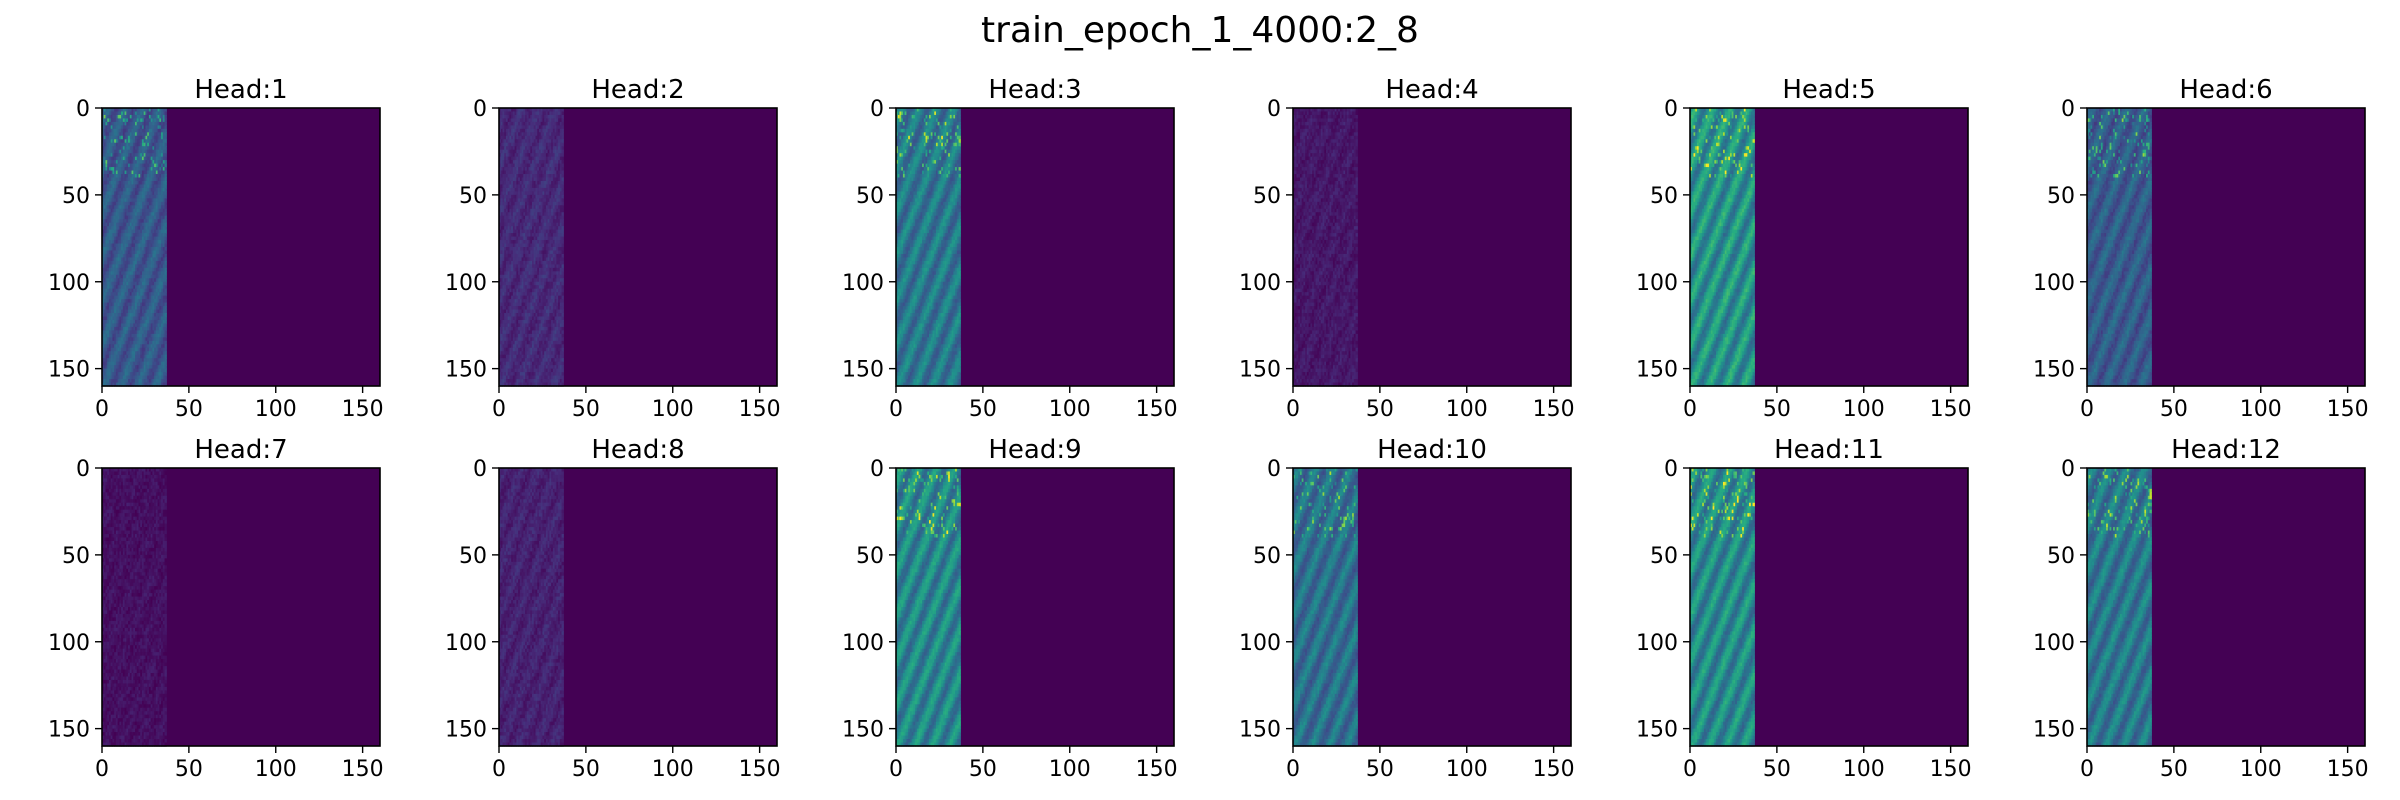 This screenshot has width=2400, height=800. I want to click on x-tick-label: 0, so click(102, 409).